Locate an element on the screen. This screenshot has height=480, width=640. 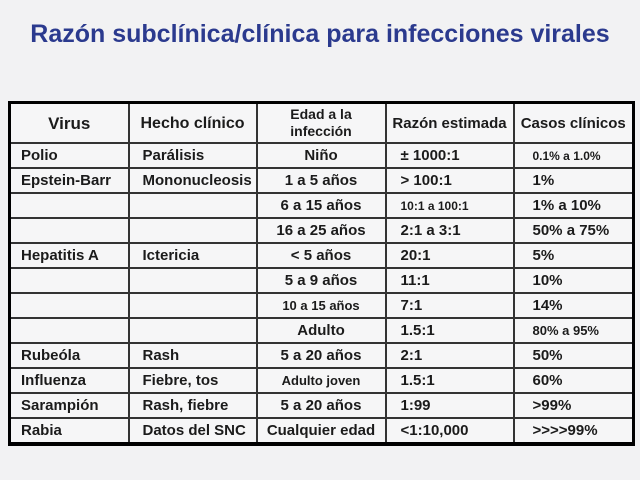
table-cell: Rubeóla is located at coordinates (69, 355).